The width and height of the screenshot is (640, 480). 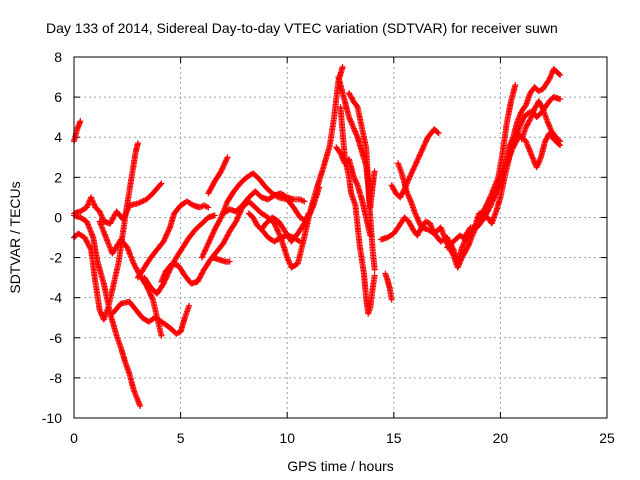 I want to click on x-tick-label: 25, so click(x=607, y=438).